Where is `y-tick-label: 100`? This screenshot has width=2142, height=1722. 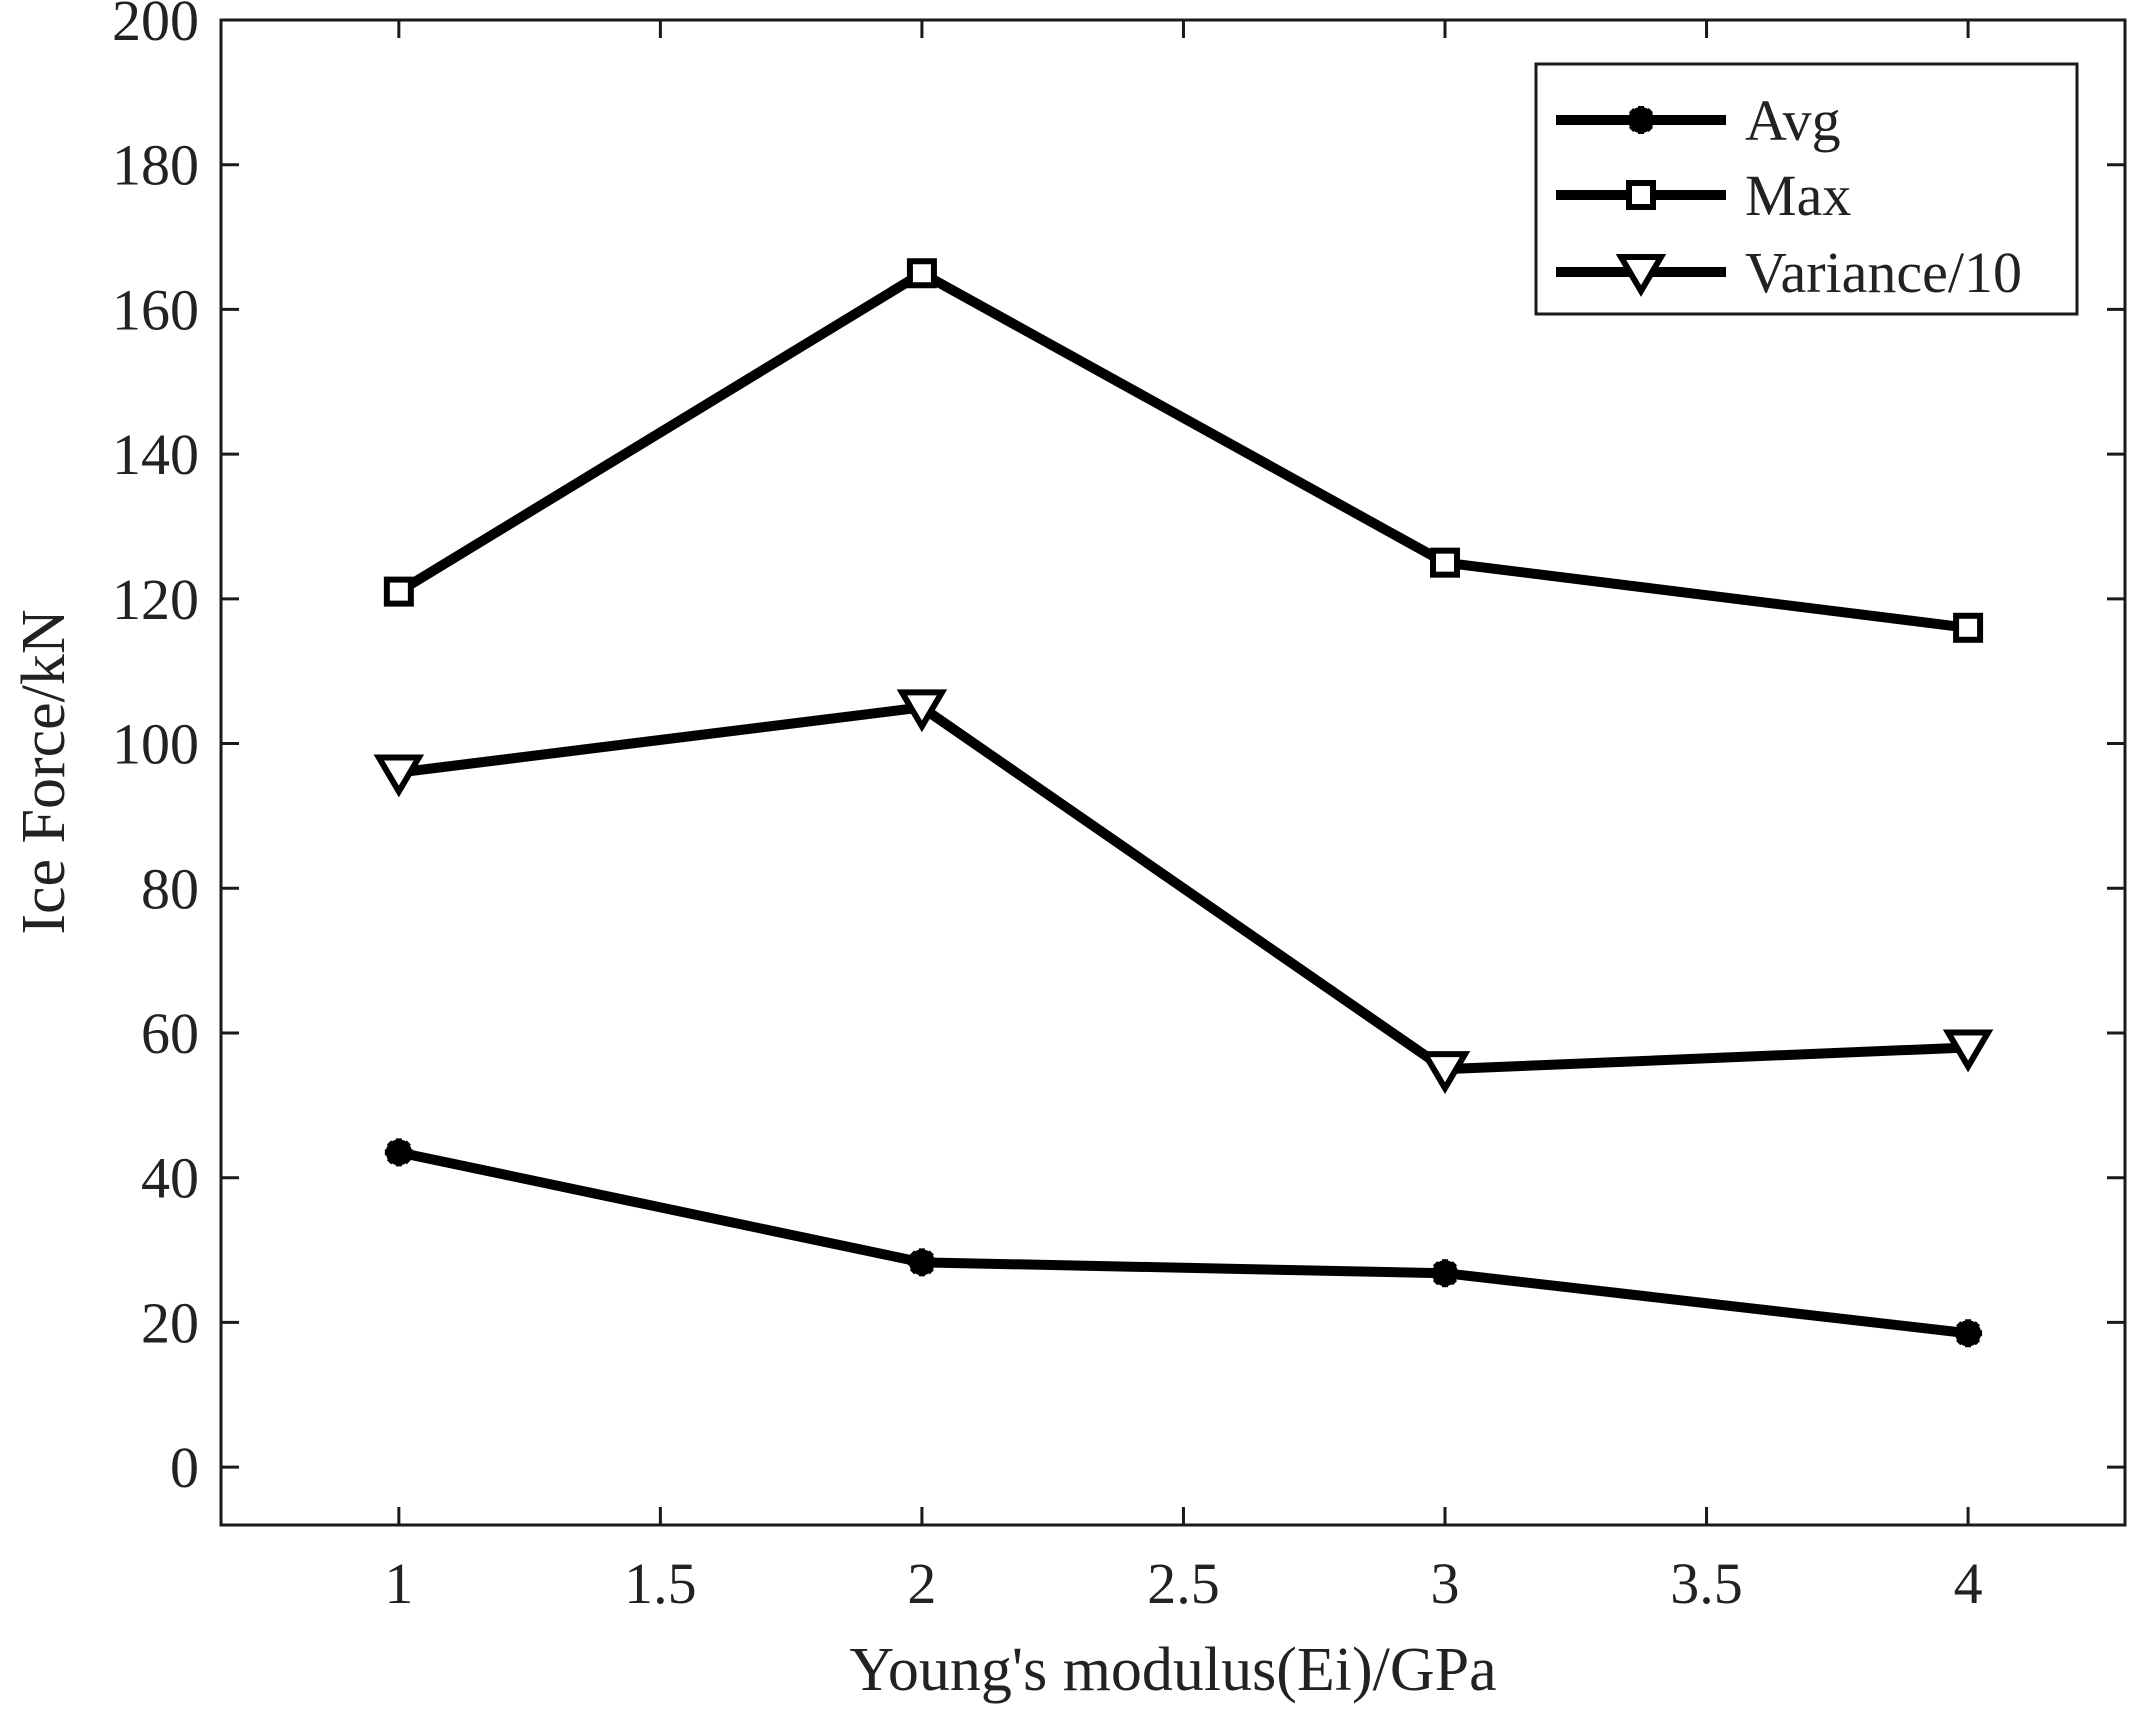
y-tick-label: 100 is located at coordinates (155, 744).